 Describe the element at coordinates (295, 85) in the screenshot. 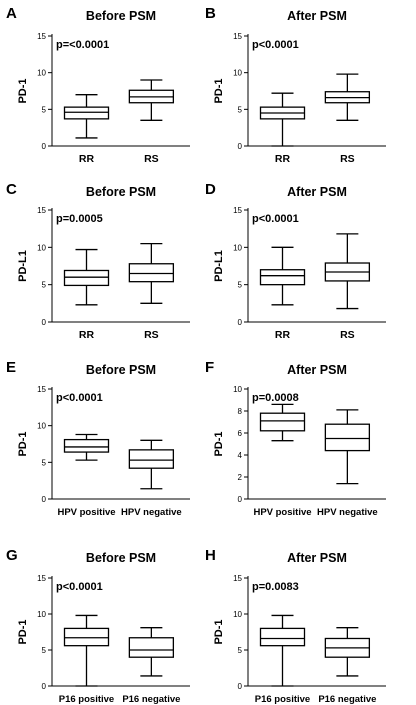

I see `panel-b: B After PSM 0 5 10 15 PD-1 p<0.0001 RR RS` at that location.